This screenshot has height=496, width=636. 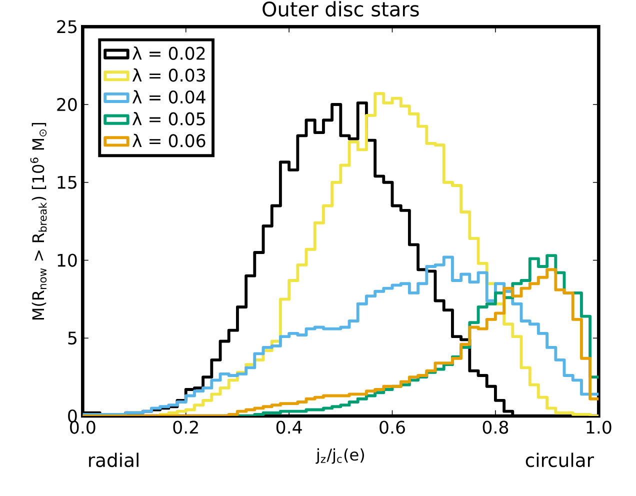 What do you see at coordinates (67, 260) in the screenshot?
I see `y-tick-label: 10` at bounding box center [67, 260].